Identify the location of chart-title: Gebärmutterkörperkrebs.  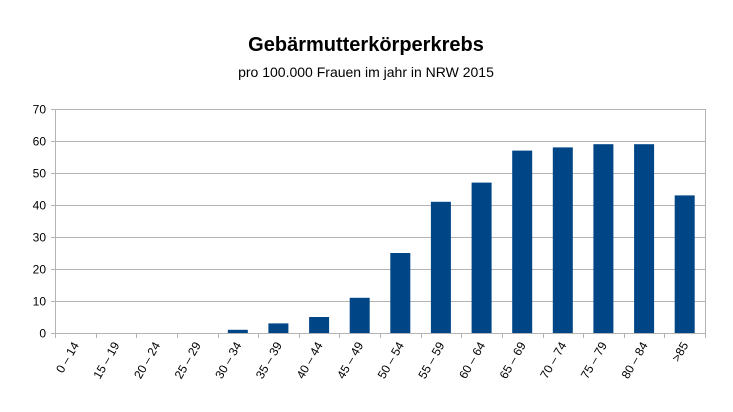
(366, 45).